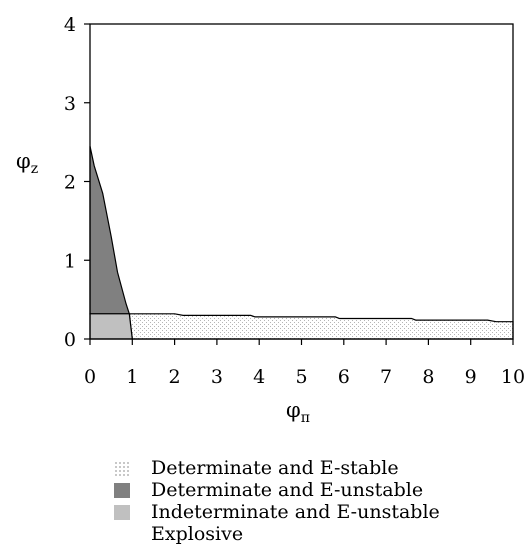 The height and width of the screenshot is (557, 528). What do you see at coordinates (132, 377) in the screenshot?
I see `x-tick-label: 1` at bounding box center [132, 377].